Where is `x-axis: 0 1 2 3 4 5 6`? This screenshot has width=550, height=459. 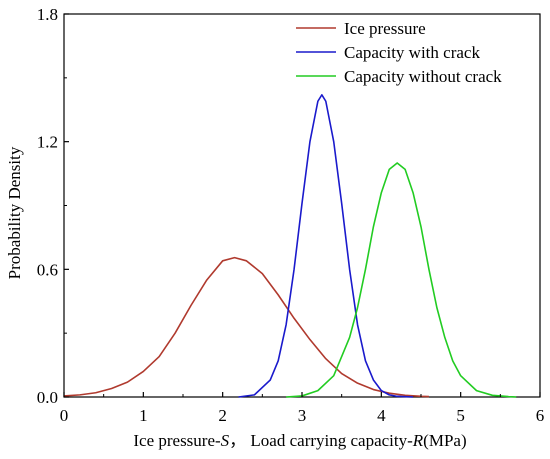
x-axis: 0 1 2 3 4 5 6 is located at coordinates (302, 408).